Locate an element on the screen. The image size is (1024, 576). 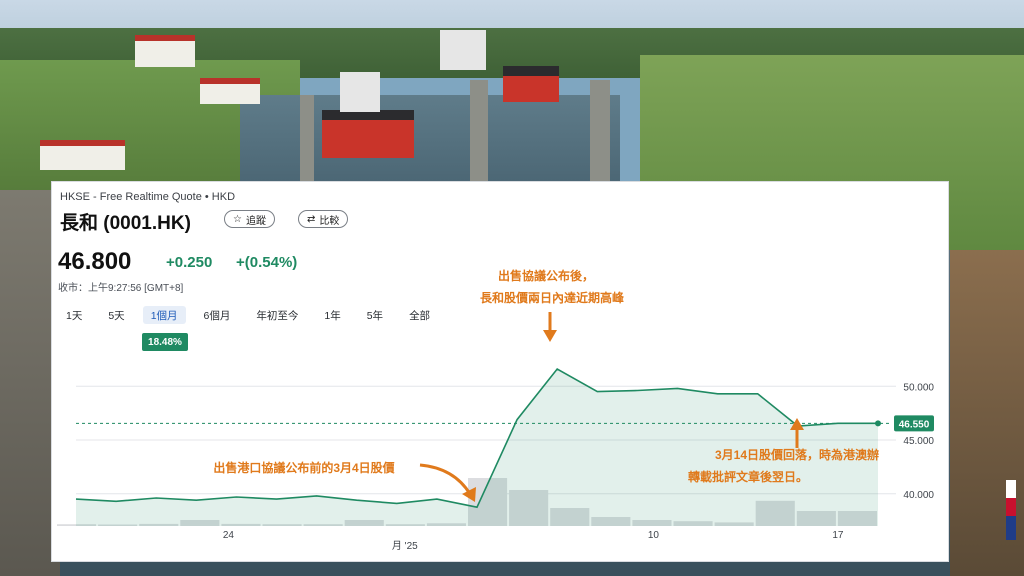
volume-bars is located at coordinates (467, 502).